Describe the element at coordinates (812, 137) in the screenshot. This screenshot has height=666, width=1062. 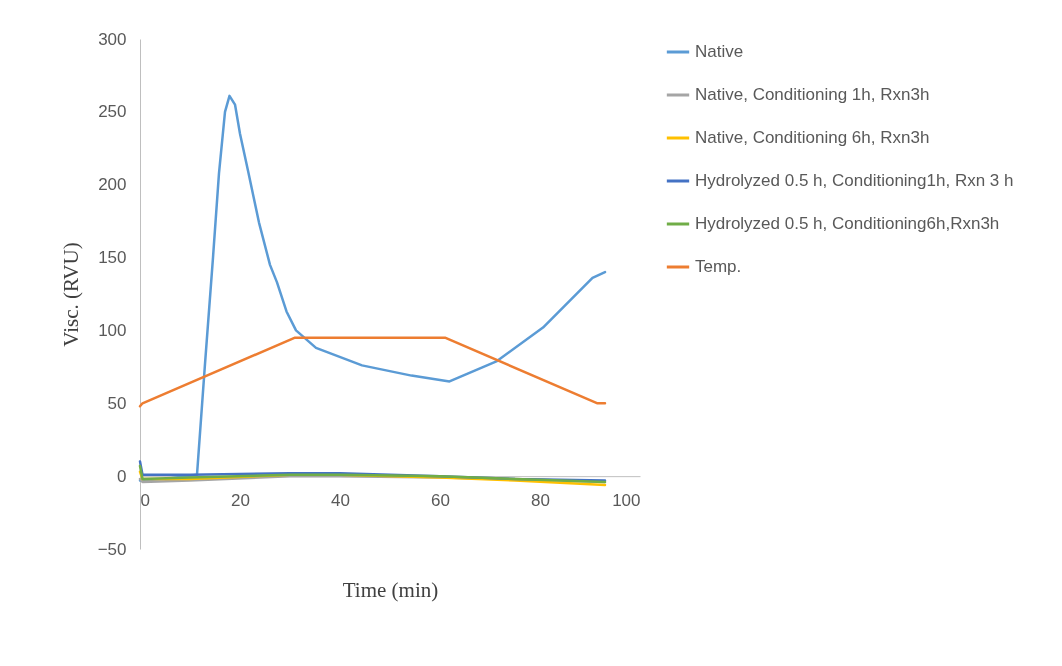
I see `legend-label: Native, Conditioning 6h, Rxn3h` at that location.